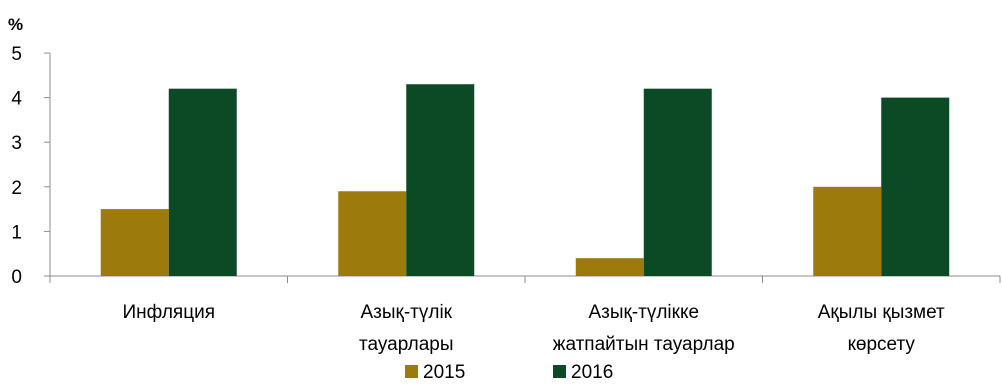 This screenshot has width=1002, height=392. Describe the element at coordinates (16, 99) in the screenshot. I see `y-tick-label: 4` at that location.